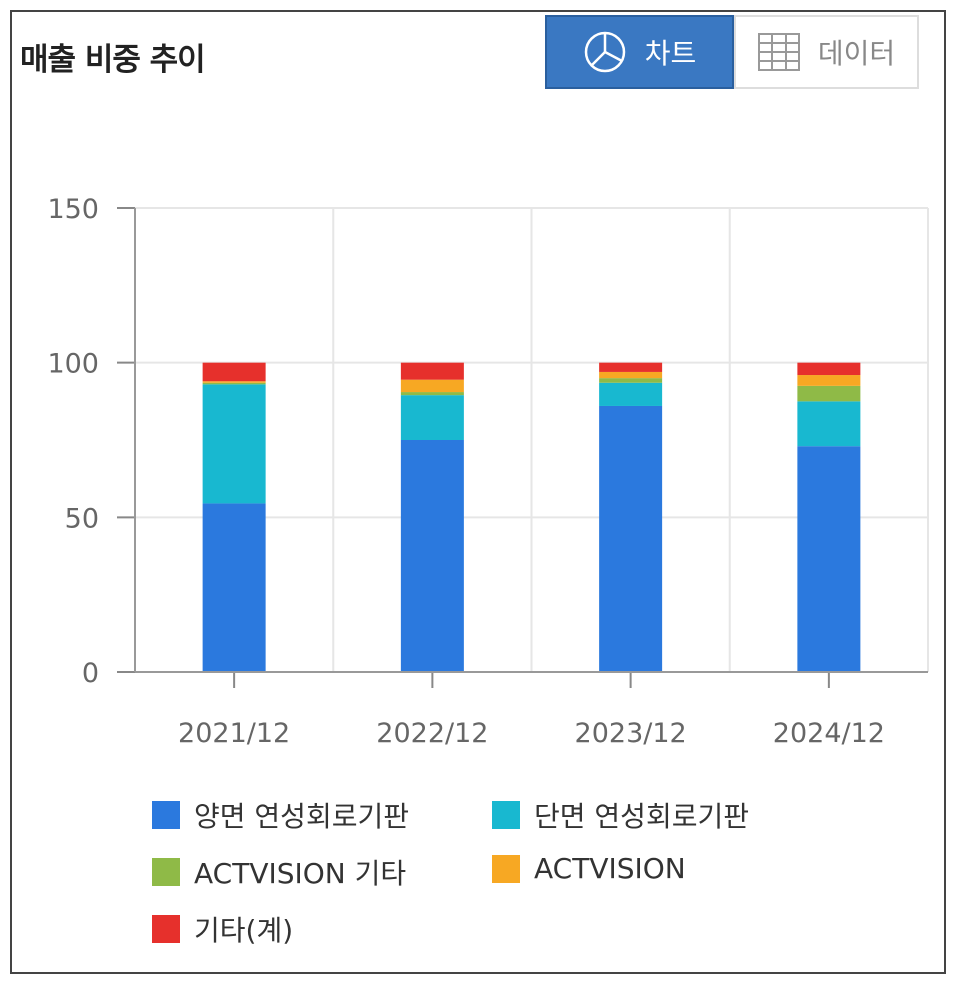  I want to click on legend-item: 양면 연성회로기판, so click(280, 815).